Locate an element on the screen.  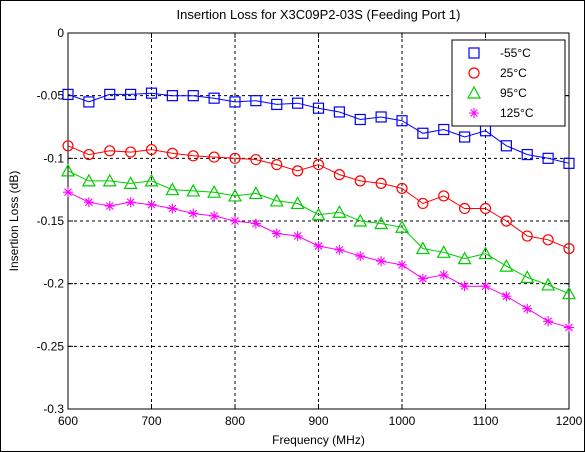
y-tick-label: -0.15 is located at coordinates (51, 221).